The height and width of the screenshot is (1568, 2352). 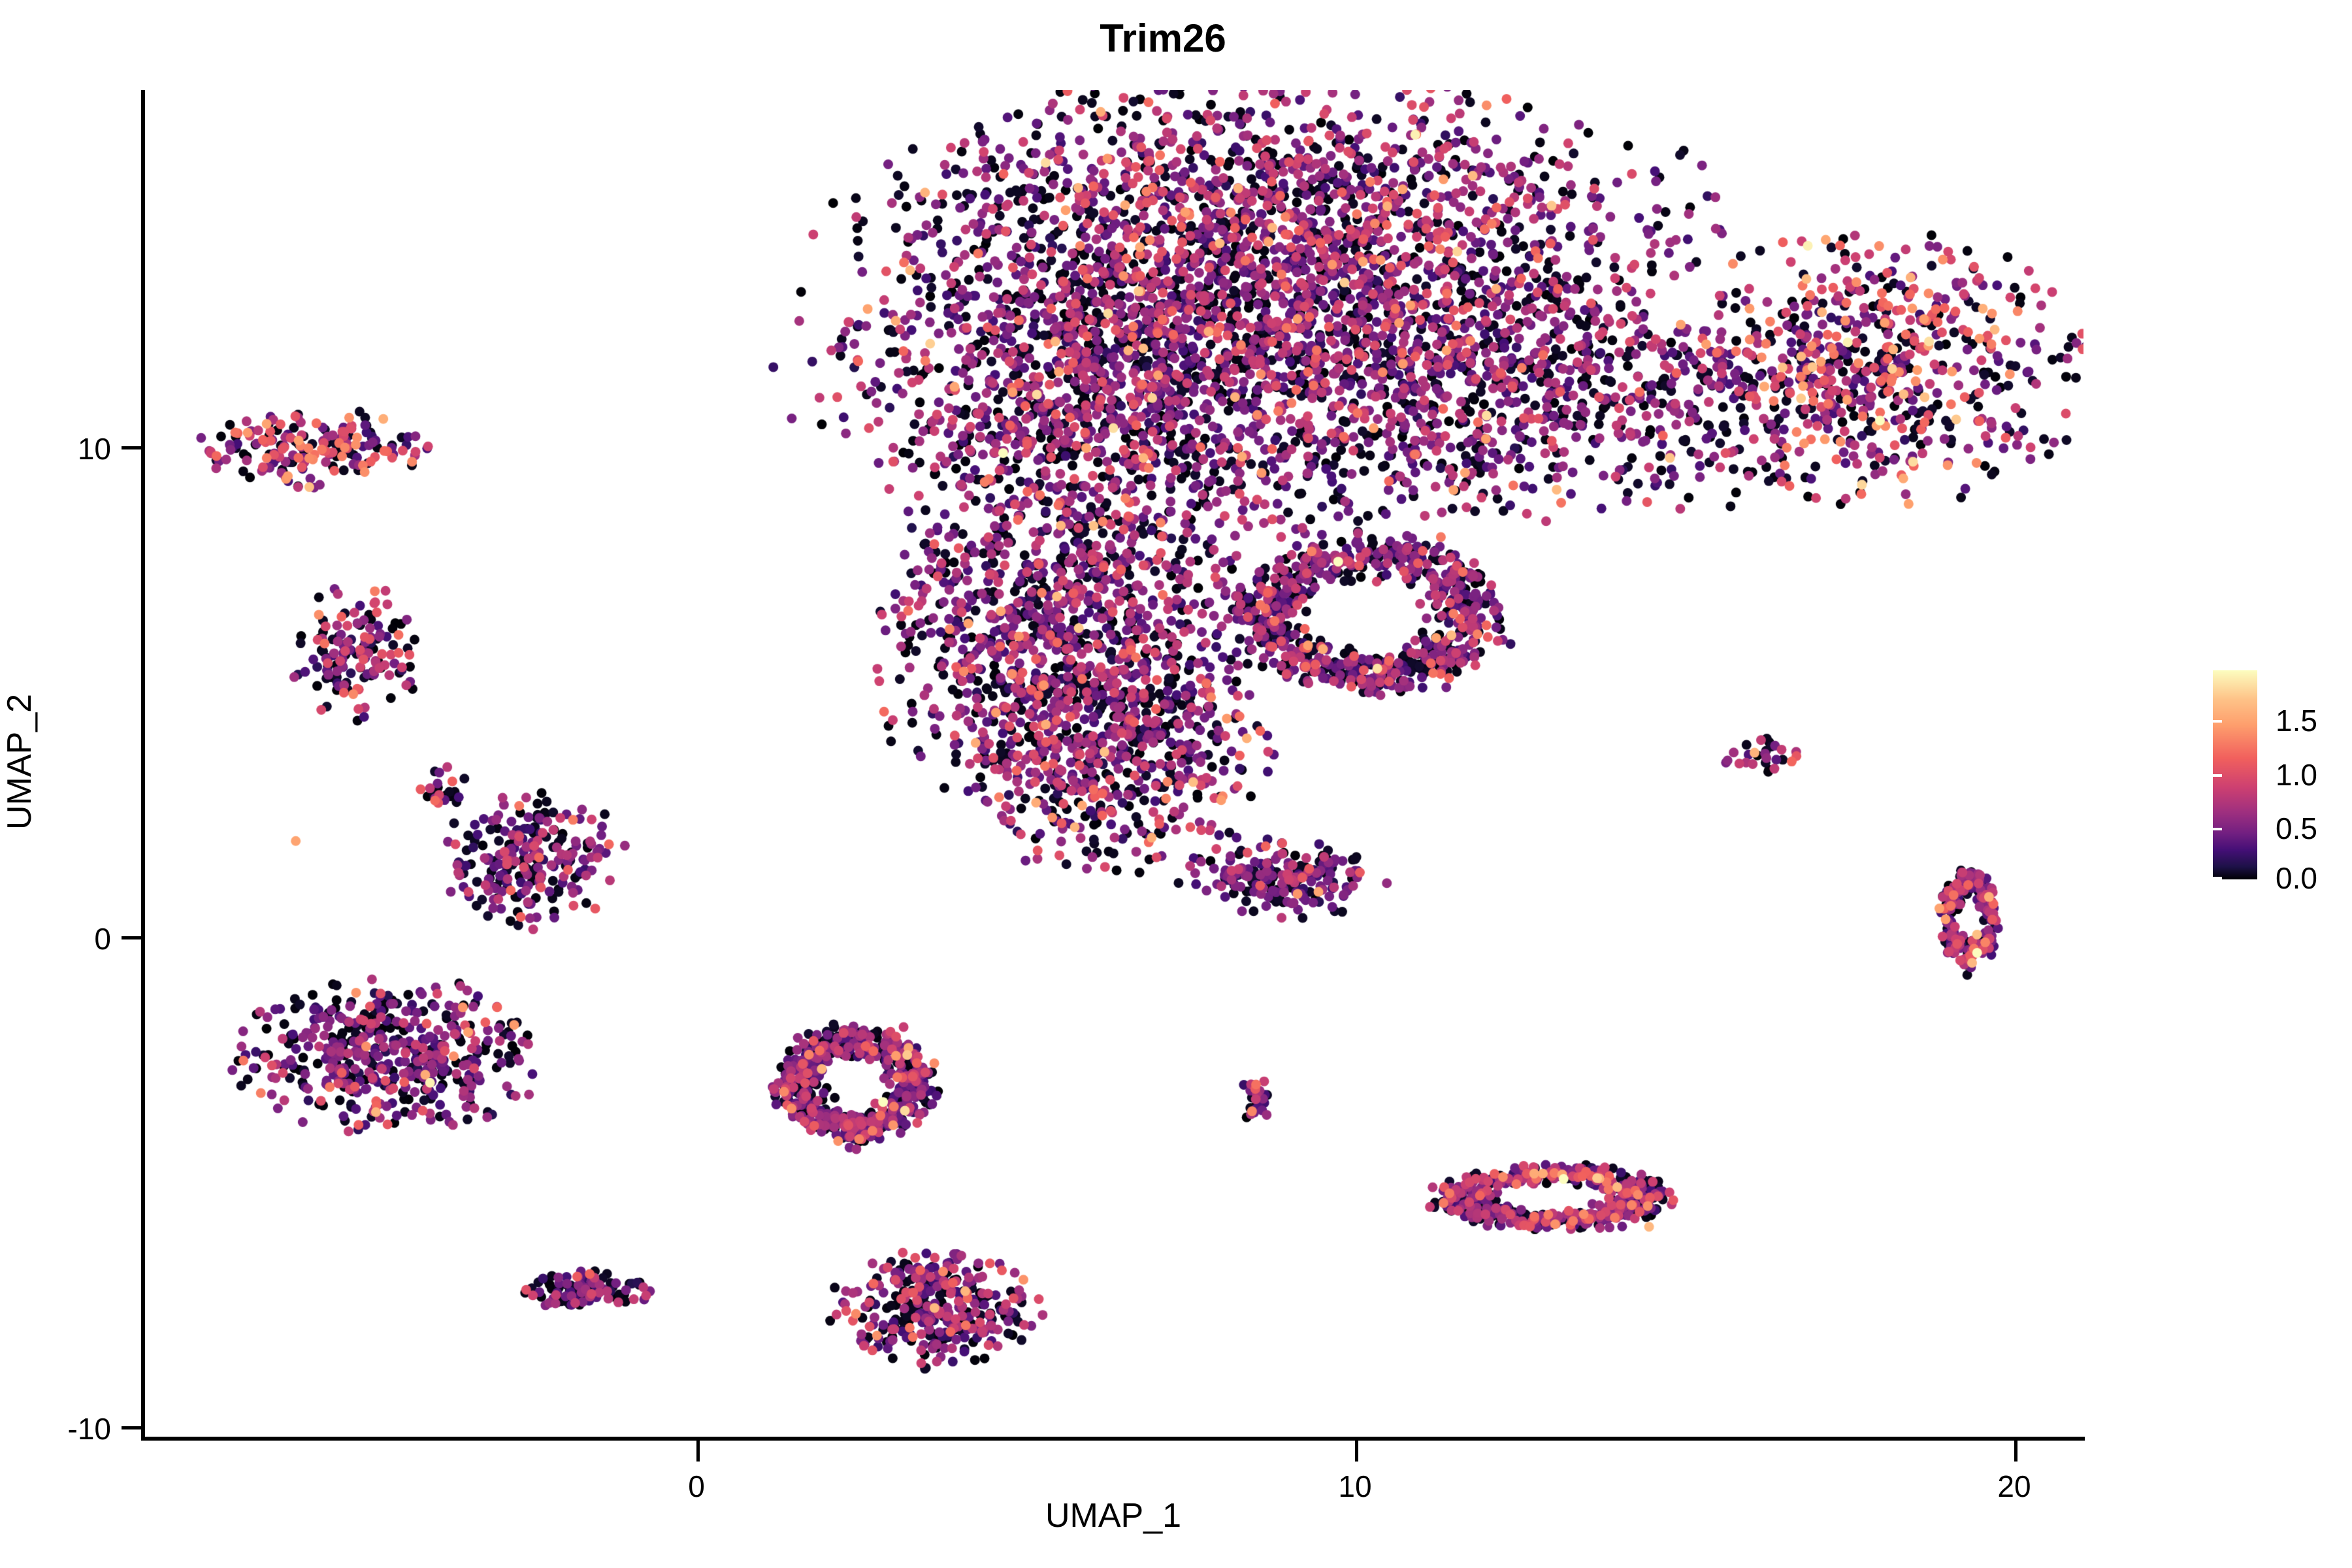 What do you see at coordinates (2339, 721) in the screenshot?
I see `legend-tick-1.5-right` at bounding box center [2339, 721].